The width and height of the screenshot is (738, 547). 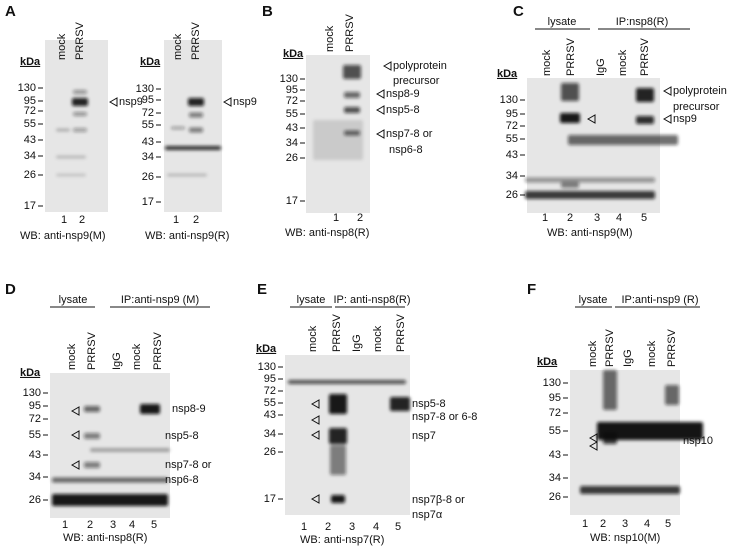 I want to click on blot, so click(x=193, y=126).